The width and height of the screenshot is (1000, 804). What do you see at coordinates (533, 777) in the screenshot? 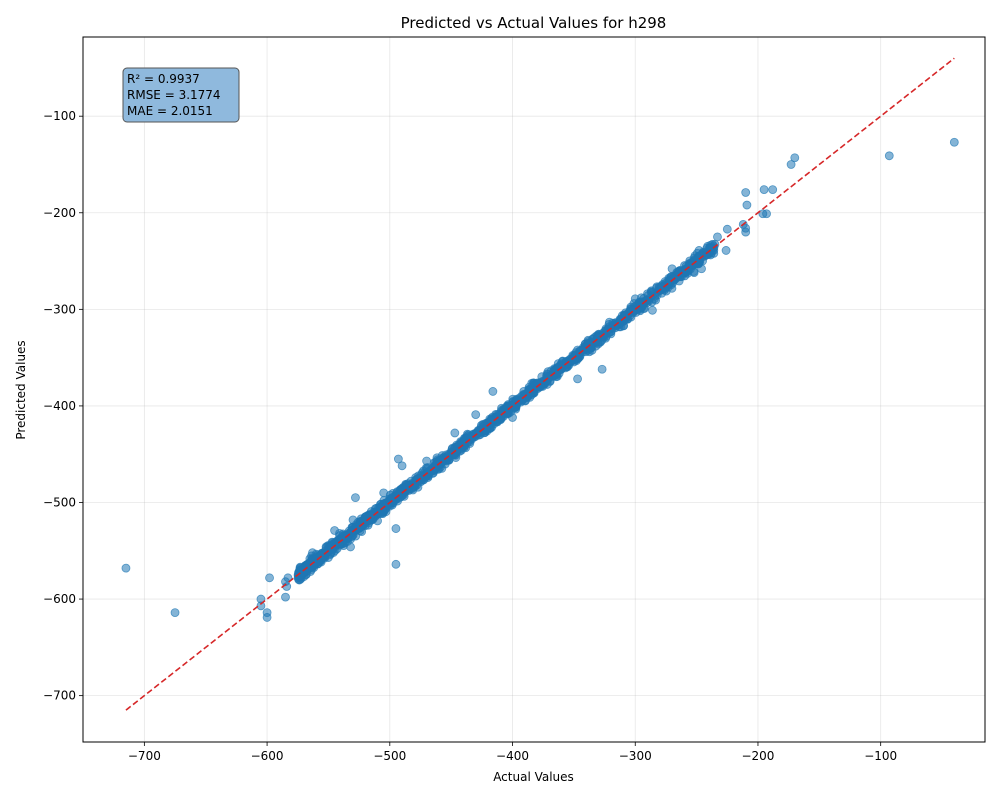
I see `x-axis-title: Actual Values` at bounding box center [533, 777].